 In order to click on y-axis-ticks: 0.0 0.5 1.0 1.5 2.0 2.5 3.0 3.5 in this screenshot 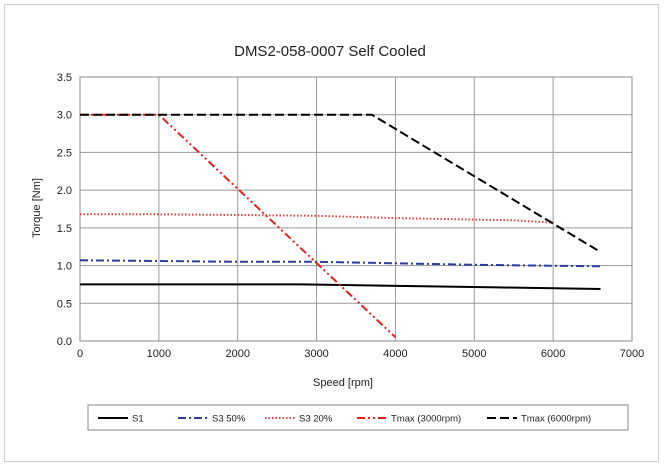, I will do `click(64, 210)`.